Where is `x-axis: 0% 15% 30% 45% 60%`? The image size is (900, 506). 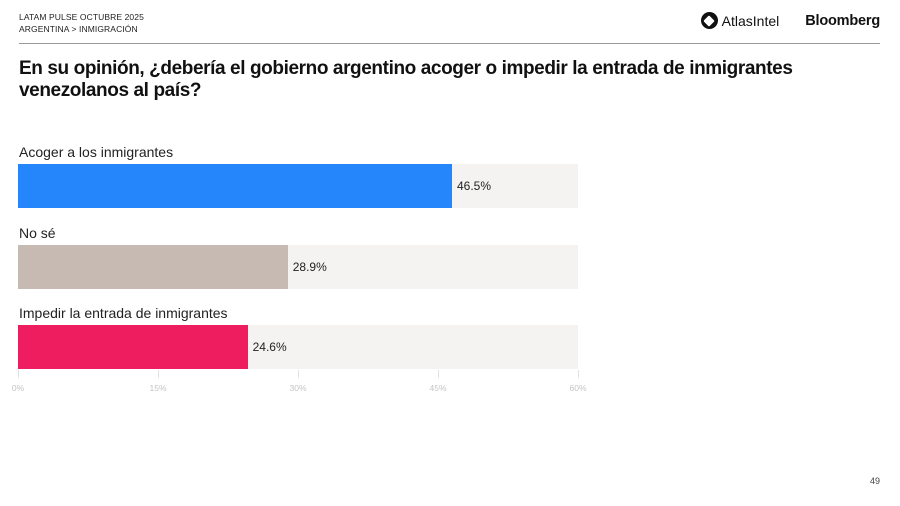
x-axis: 0% 15% 30% 45% 60% is located at coordinates (299, 383).